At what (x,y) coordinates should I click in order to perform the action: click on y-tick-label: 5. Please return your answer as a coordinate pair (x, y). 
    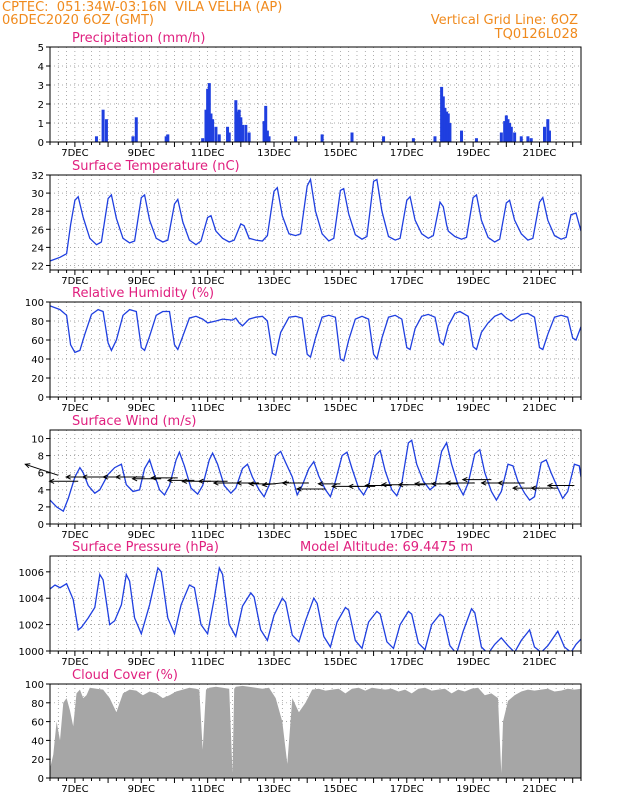
    Looking at the image, I should click on (41, 48).